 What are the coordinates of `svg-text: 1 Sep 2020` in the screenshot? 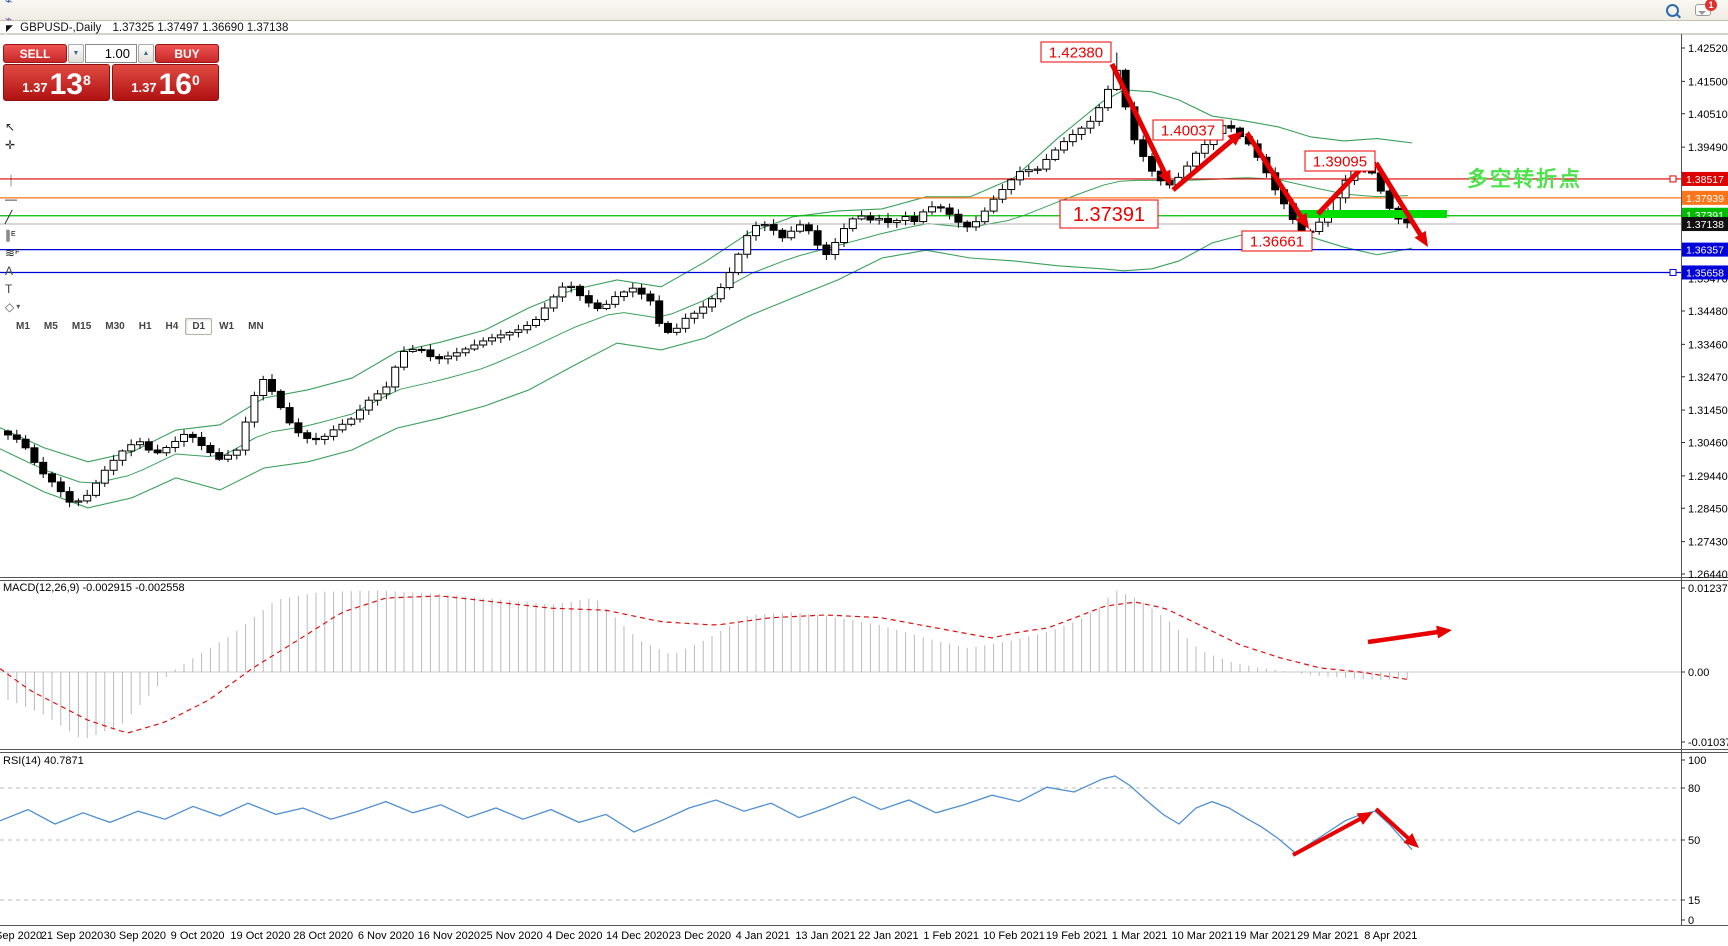 It's located at (21, 936).